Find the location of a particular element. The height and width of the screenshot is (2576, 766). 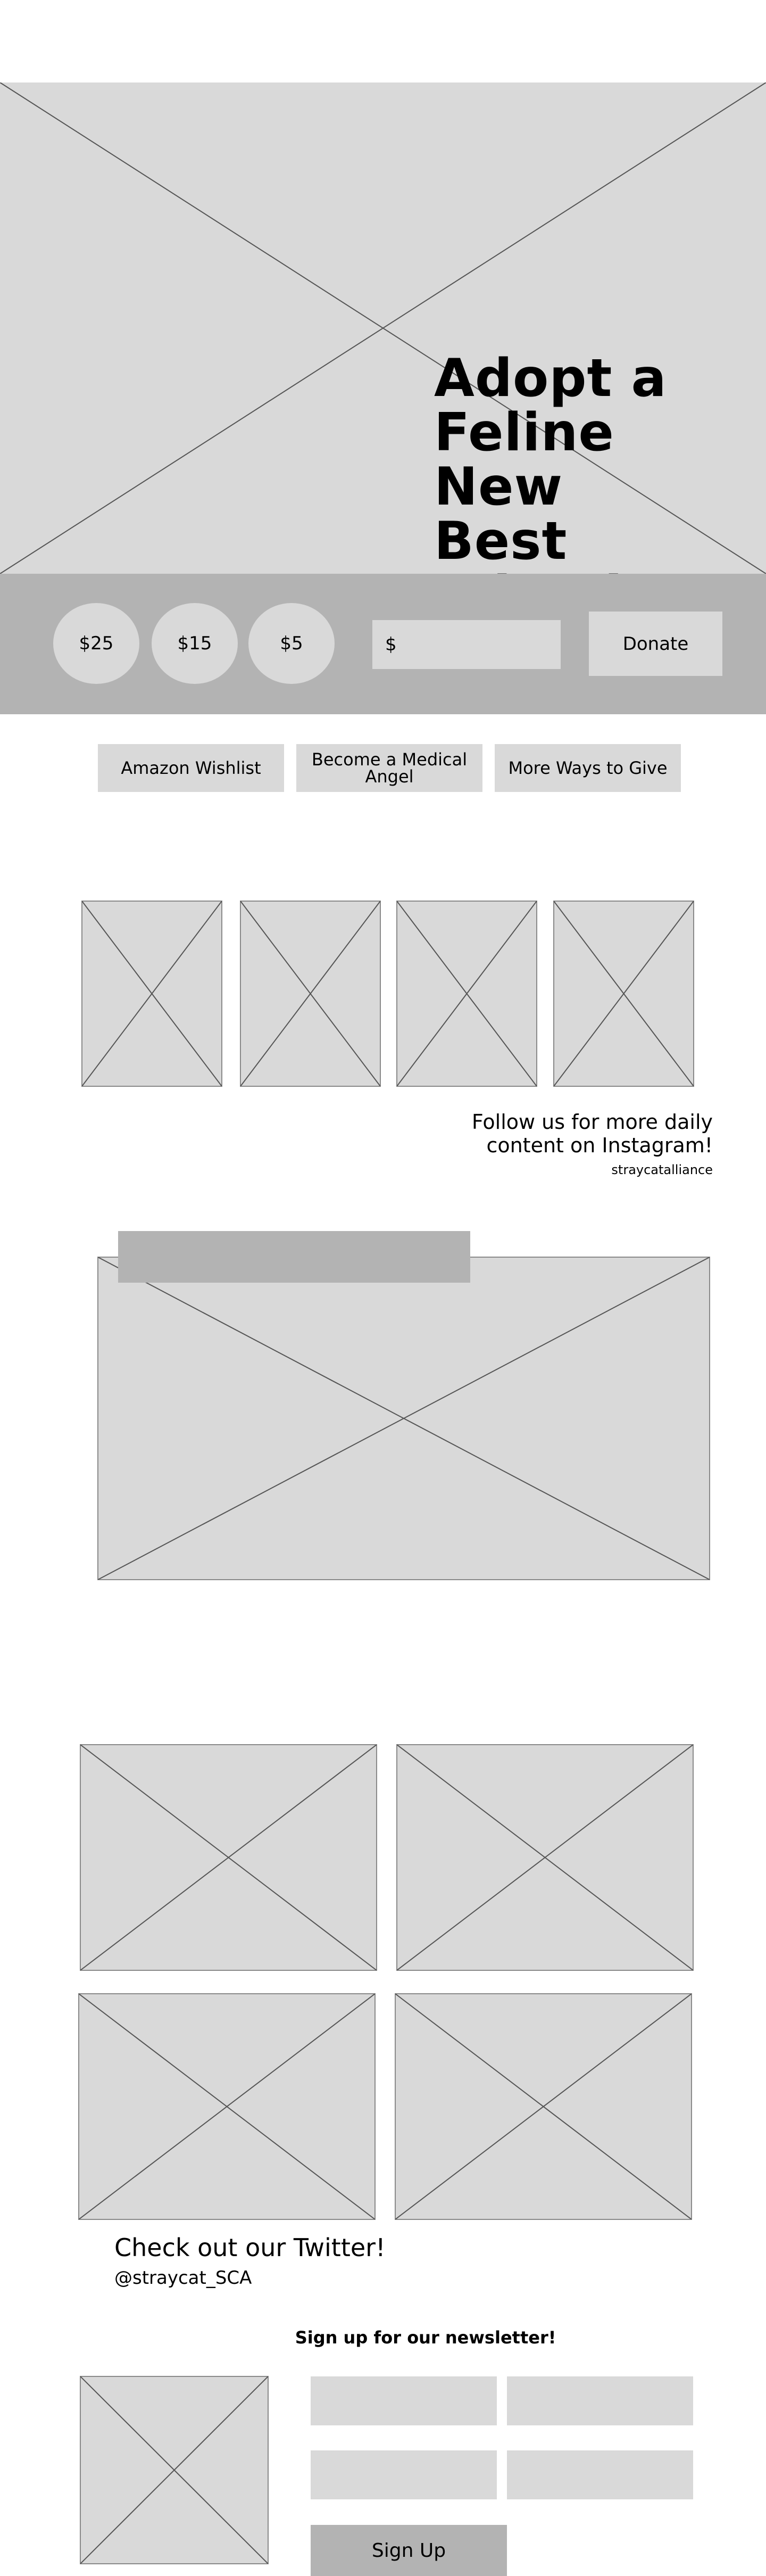

feature-caption-banner is located at coordinates (294, 1257).